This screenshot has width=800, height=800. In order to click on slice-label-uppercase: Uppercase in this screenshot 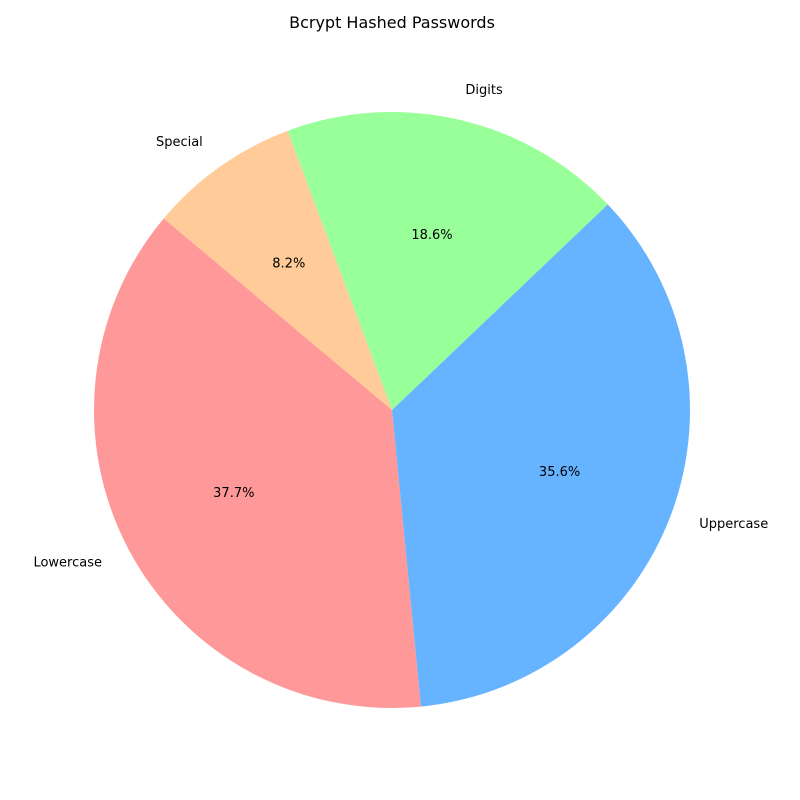, I will do `click(733, 524)`.